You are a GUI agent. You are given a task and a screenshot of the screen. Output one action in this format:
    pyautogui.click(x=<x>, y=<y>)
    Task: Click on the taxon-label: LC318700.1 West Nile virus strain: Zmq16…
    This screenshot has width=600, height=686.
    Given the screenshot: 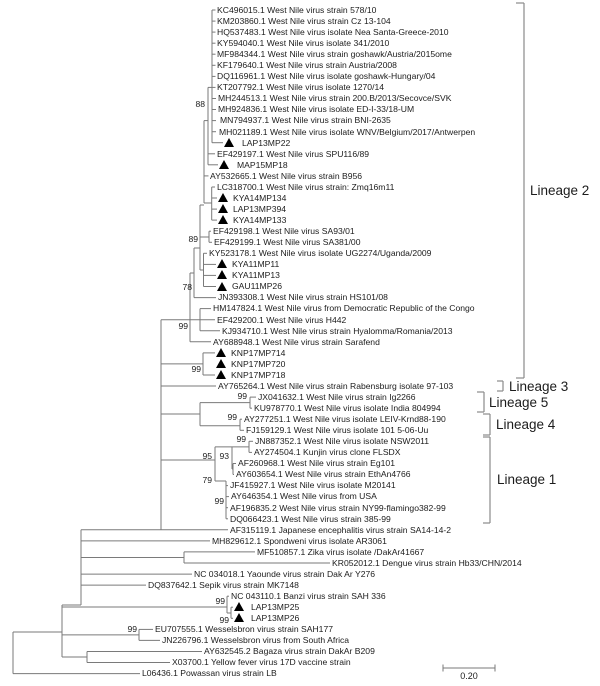 What is the action you would take?
    pyautogui.click(x=306, y=186)
    